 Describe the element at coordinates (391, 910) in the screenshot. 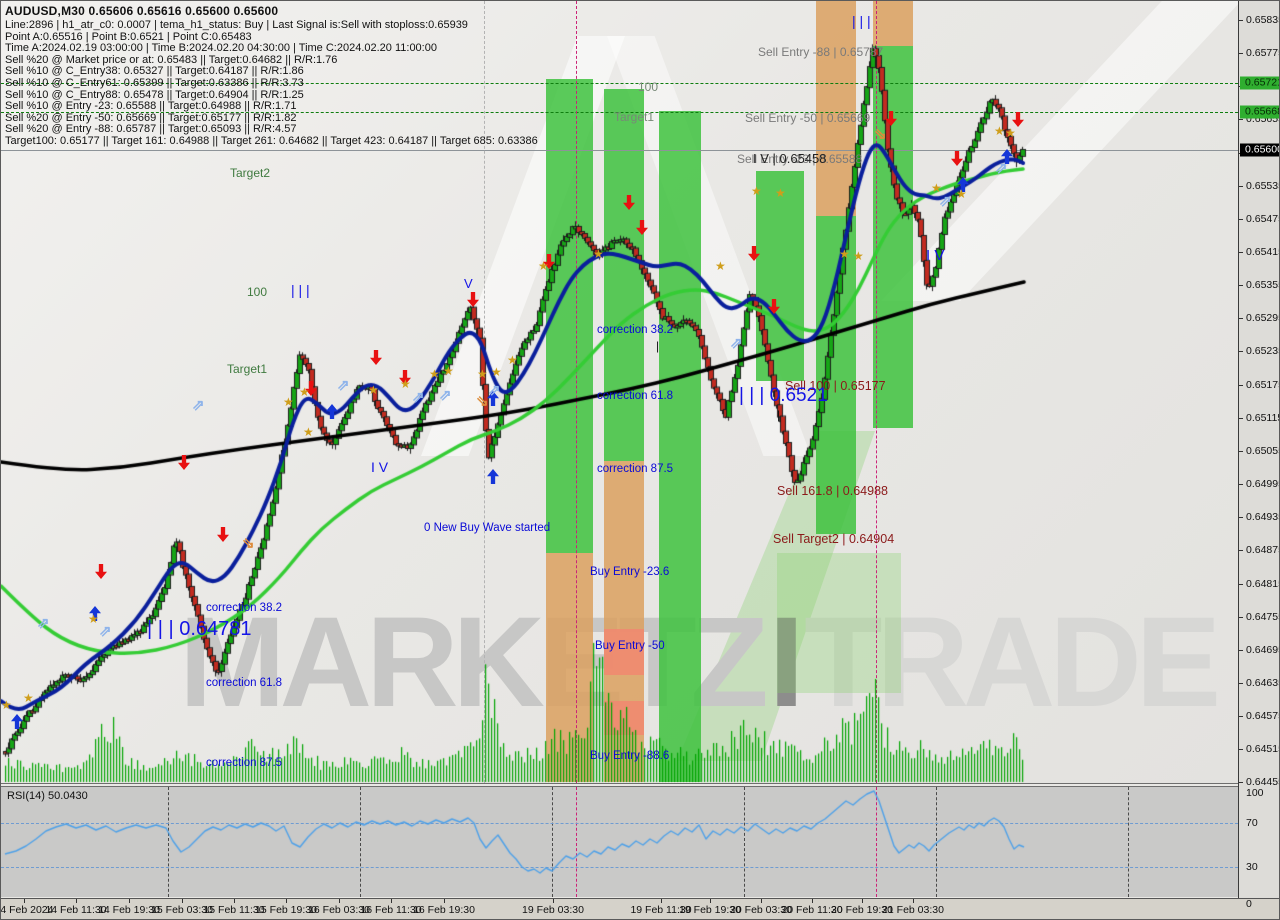

I see `time-axis-label: 16 Feb 11:30` at that location.